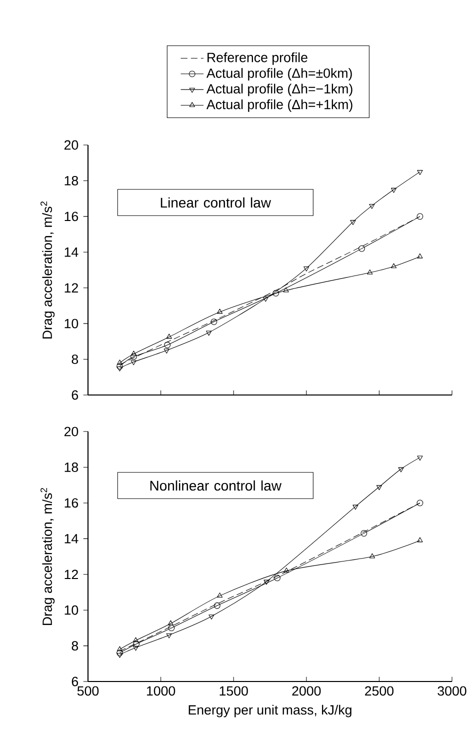 This screenshot has height=747, width=475. Describe the element at coordinates (161, 691) in the screenshot. I see `x-tick-label: 1000` at that location.